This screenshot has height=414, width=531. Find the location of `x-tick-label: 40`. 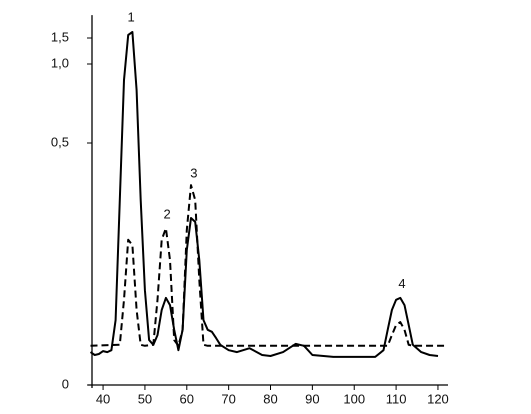

x-tick-label: 40 is located at coordinates (103, 398).